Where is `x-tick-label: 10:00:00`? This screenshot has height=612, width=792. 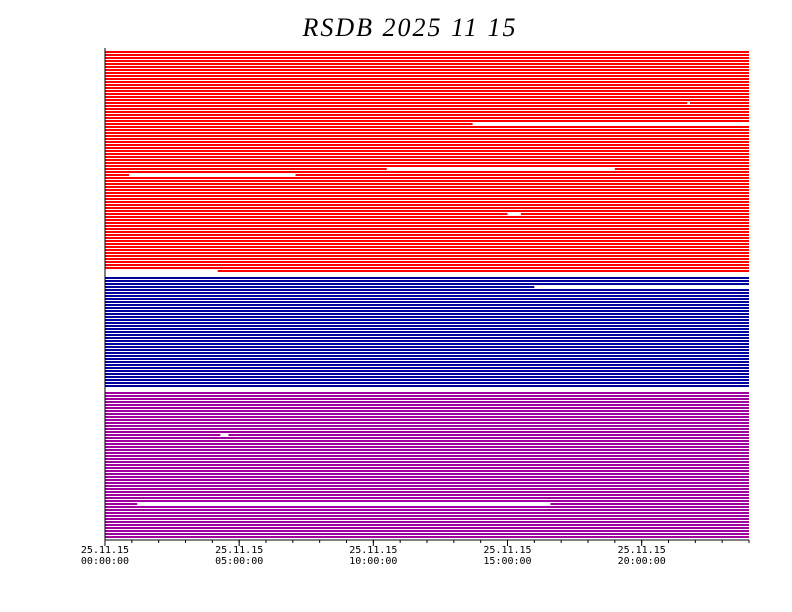 x-tick-label: 10:00:00 is located at coordinates (373, 561).